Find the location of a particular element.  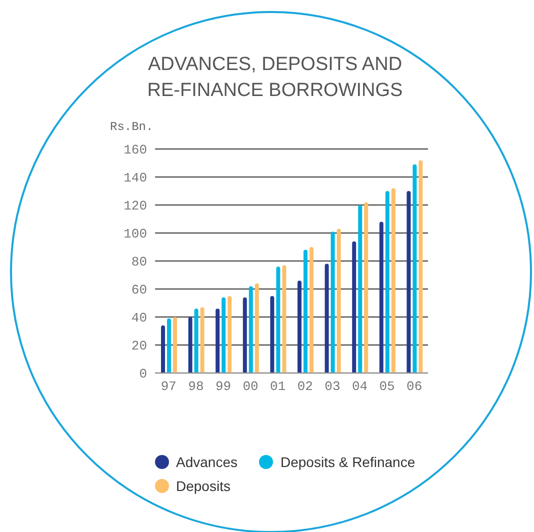

x-tick-label: 01 is located at coordinates (278, 386).